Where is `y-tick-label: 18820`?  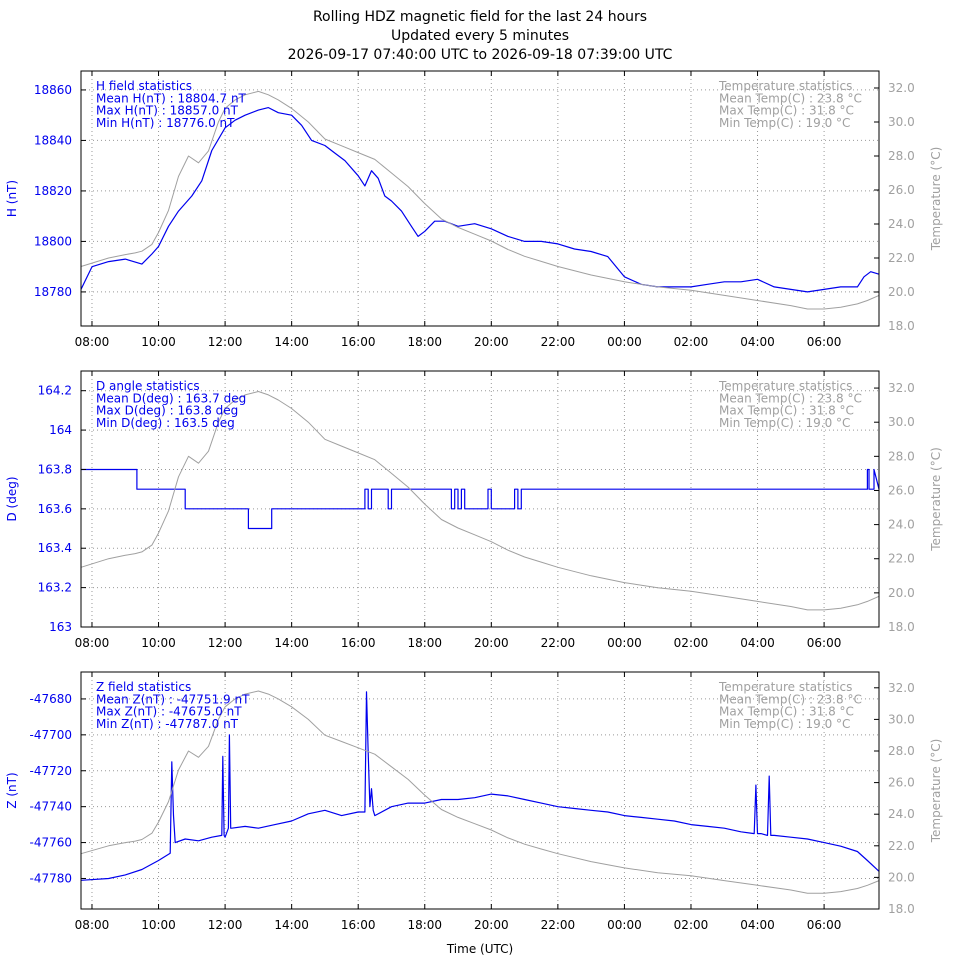 y-tick-label: 18820 is located at coordinates (53, 191).